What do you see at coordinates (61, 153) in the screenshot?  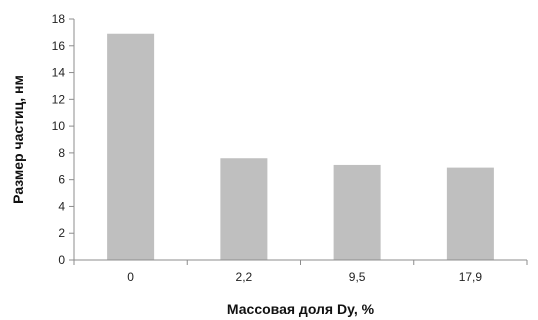 I see `y-tick-label: 8` at bounding box center [61, 153].